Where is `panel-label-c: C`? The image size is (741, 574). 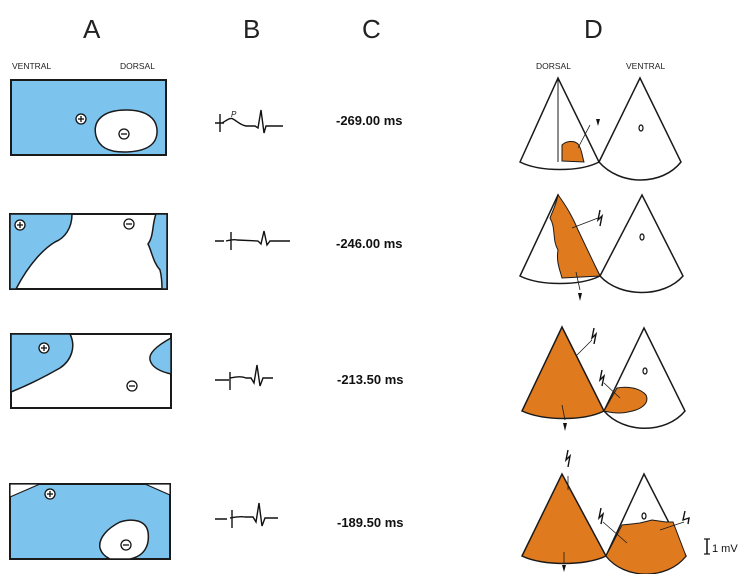
panel-label-c: C is located at coordinates (371, 29).